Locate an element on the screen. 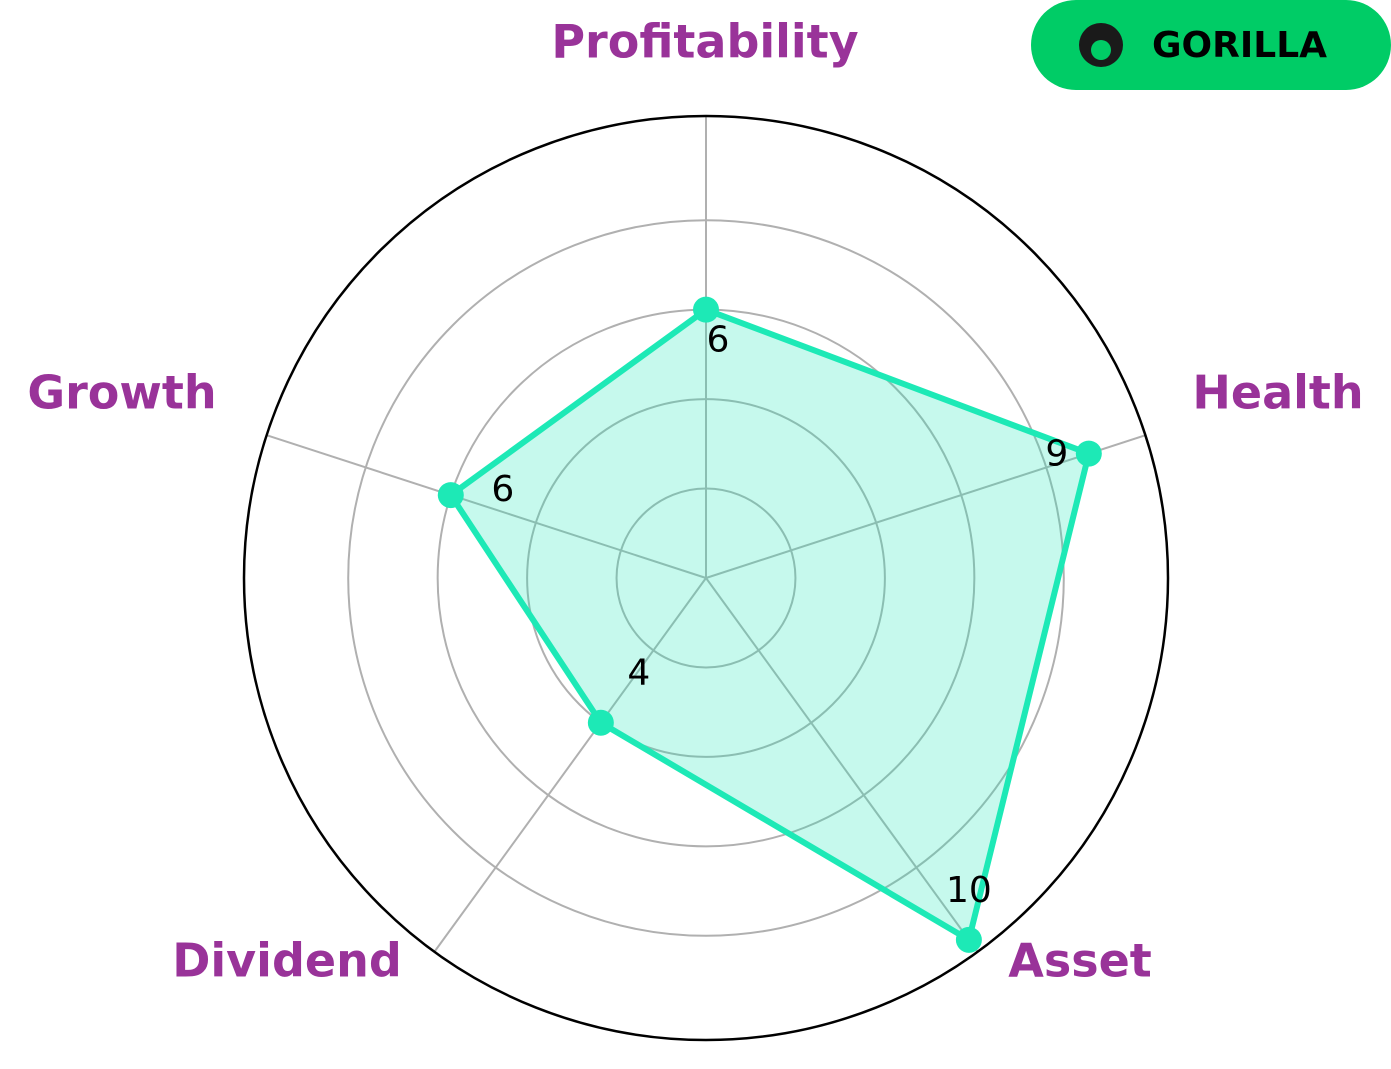 The width and height of the screenshot is (1391, 1069). category-label: Profitability is located at coordinates (704, 42).